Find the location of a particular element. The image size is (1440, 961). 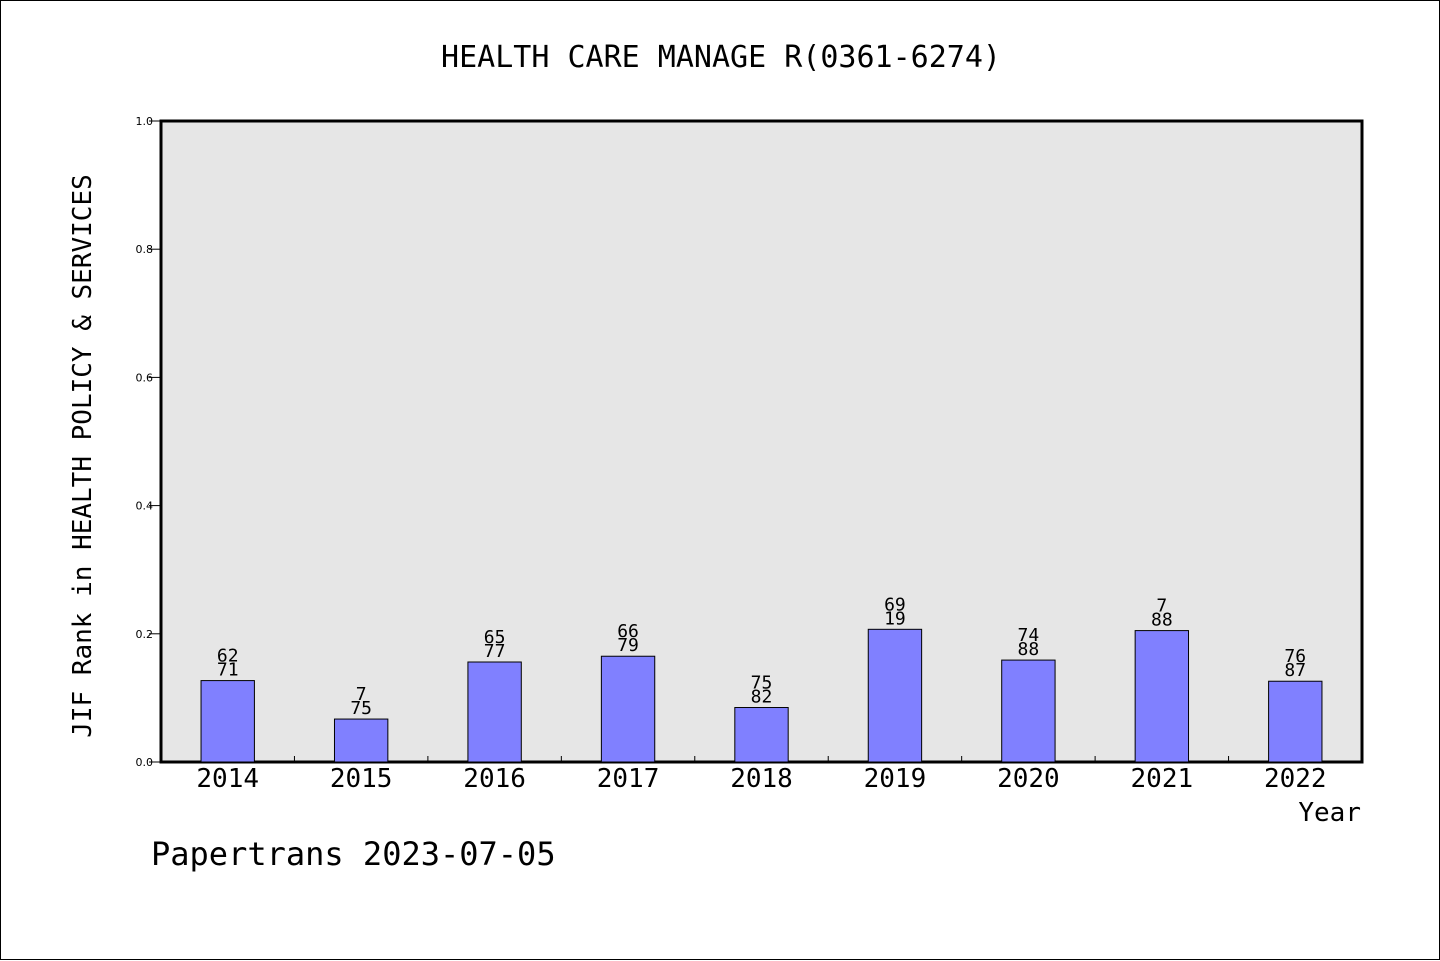

x-tick-label: 2017 is located at coordinates (628, 779).